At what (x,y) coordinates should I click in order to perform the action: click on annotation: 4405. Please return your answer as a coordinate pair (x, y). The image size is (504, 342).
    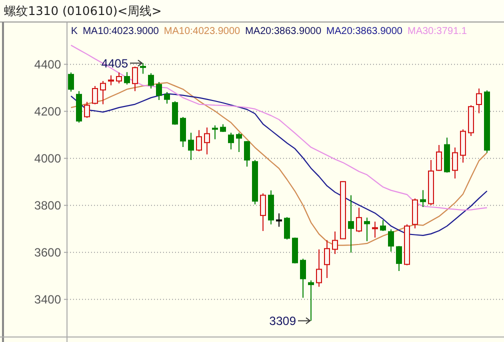
    Looking at the image, I should click on (114, 63).